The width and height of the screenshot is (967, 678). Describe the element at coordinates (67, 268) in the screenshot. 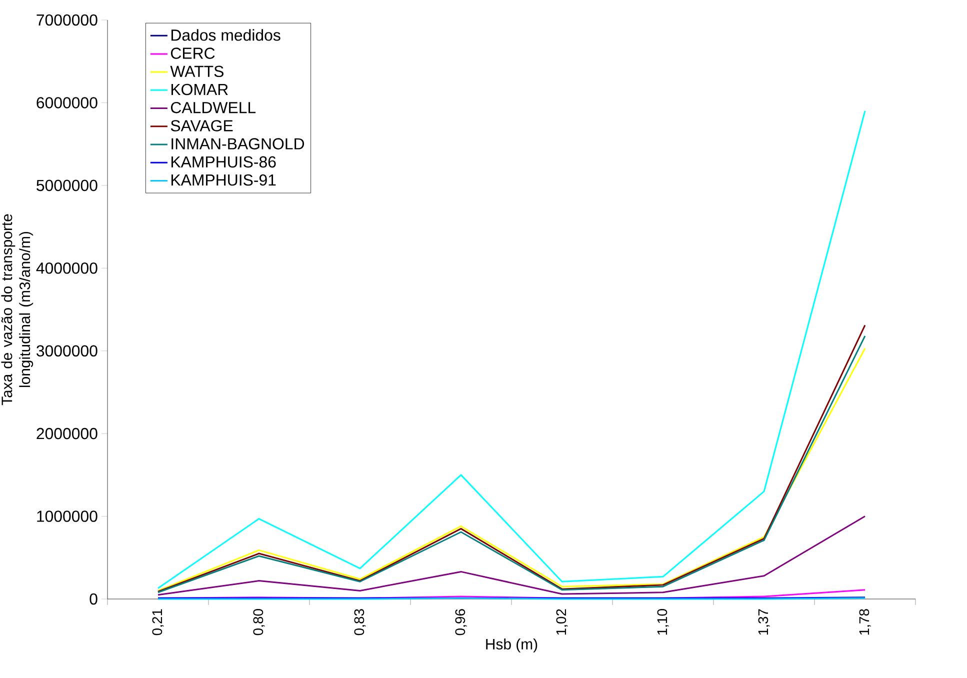

I see `y-tick-label: 4000000` at that location.